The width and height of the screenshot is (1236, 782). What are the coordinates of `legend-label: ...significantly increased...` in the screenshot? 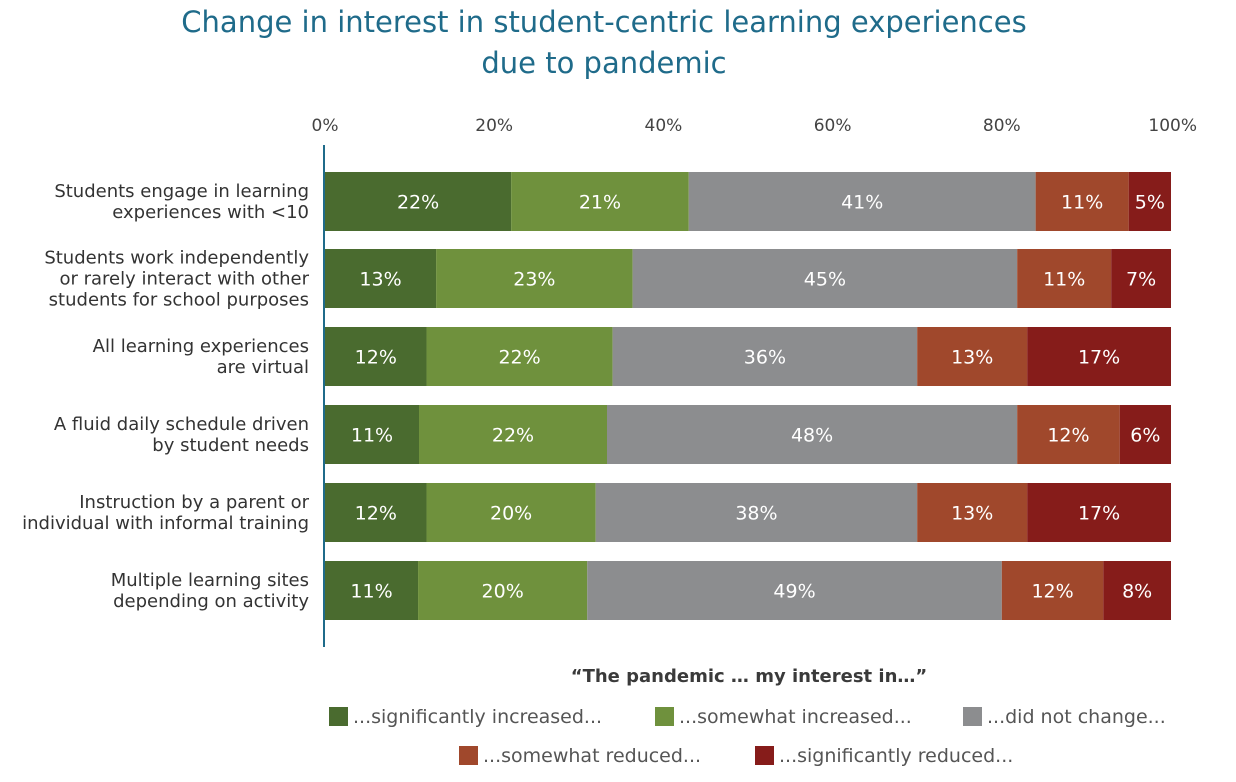 It's located at (477, 717).